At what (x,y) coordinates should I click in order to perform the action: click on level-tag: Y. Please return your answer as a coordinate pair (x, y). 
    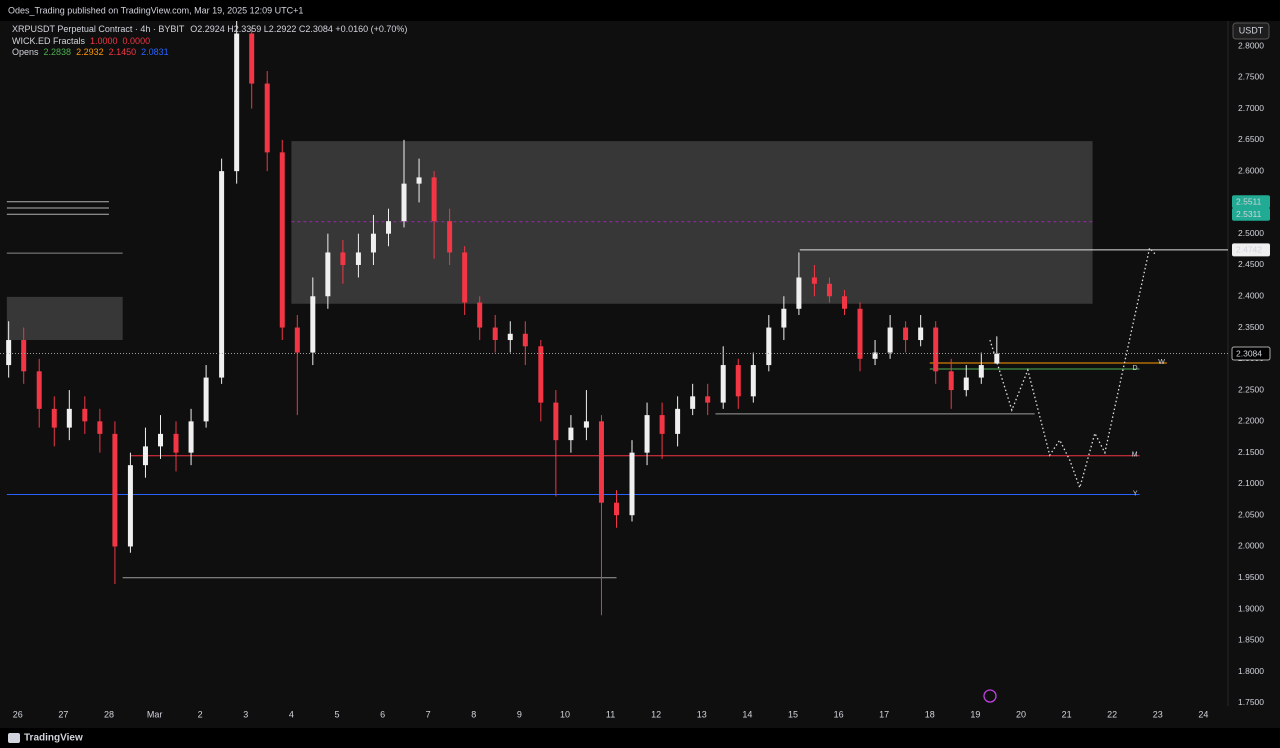
    Looking at the image, I should click on (1135, 493).